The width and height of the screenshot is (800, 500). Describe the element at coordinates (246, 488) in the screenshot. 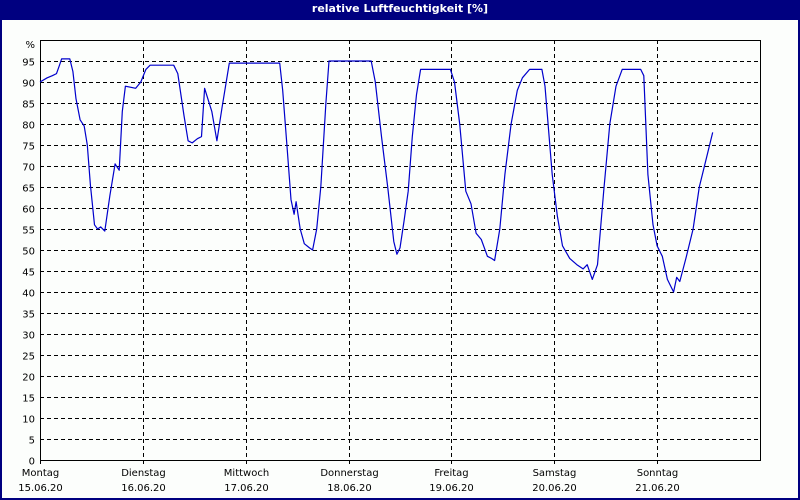

I see `x-date-label: 17.06.20` at that location.